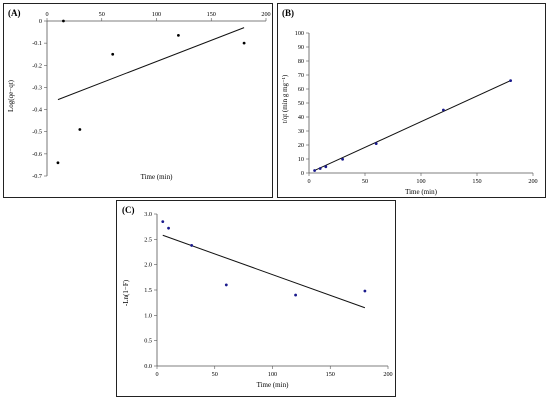 The height and width of the screenshot is (401, 550). I want to click on x-axis-title-b: Time (min), so click(421, 192).